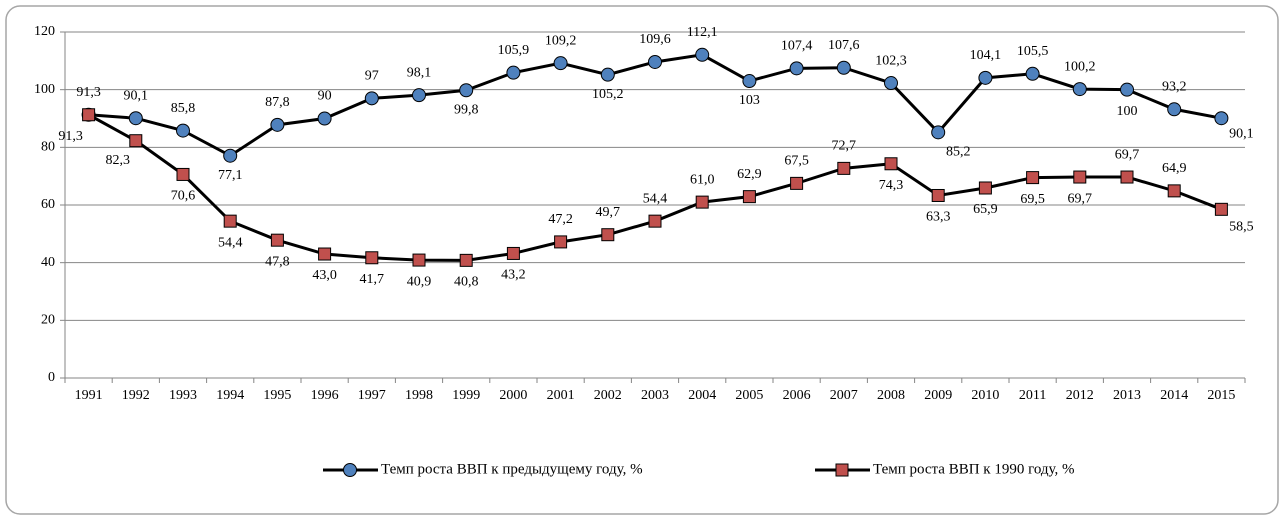  Describe the element at coordinates (1174, 86) in the screenshot. I see `data-label: 93,2` at that location.